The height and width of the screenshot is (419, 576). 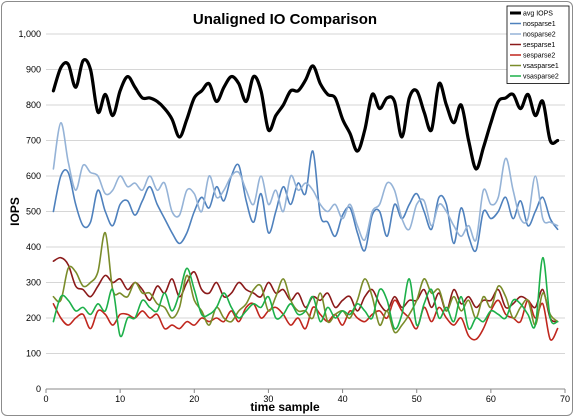 What do you see at coordinates (565, 399) in the screenshot?
I see `x-tick-label: 70` at bounding box center [565, 399].